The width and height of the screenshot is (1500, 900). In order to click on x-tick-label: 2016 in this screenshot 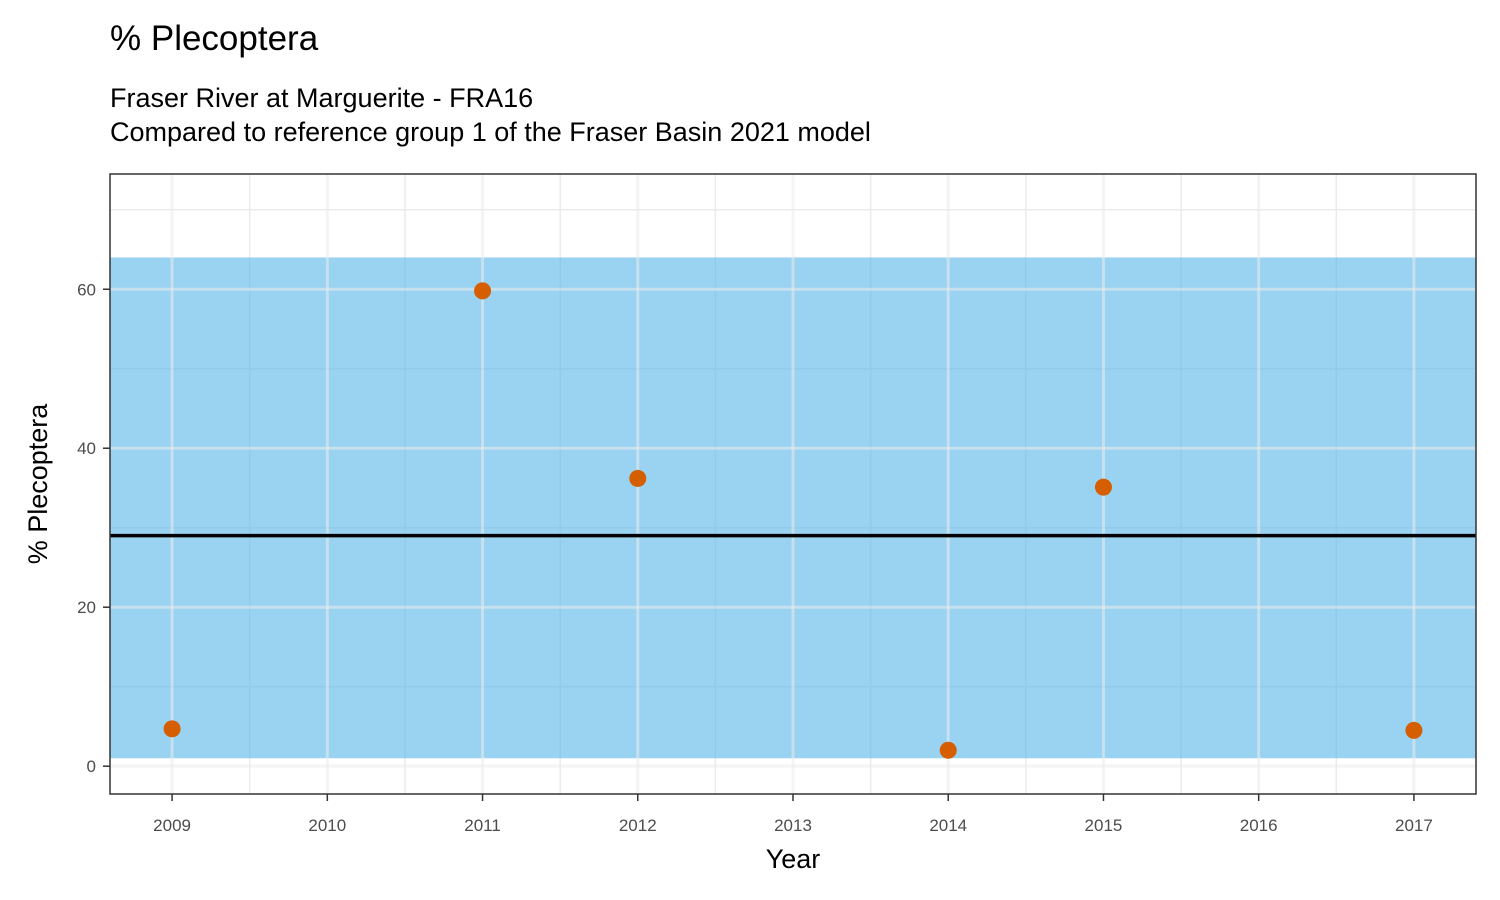, I will do `click(1259, 825)`.